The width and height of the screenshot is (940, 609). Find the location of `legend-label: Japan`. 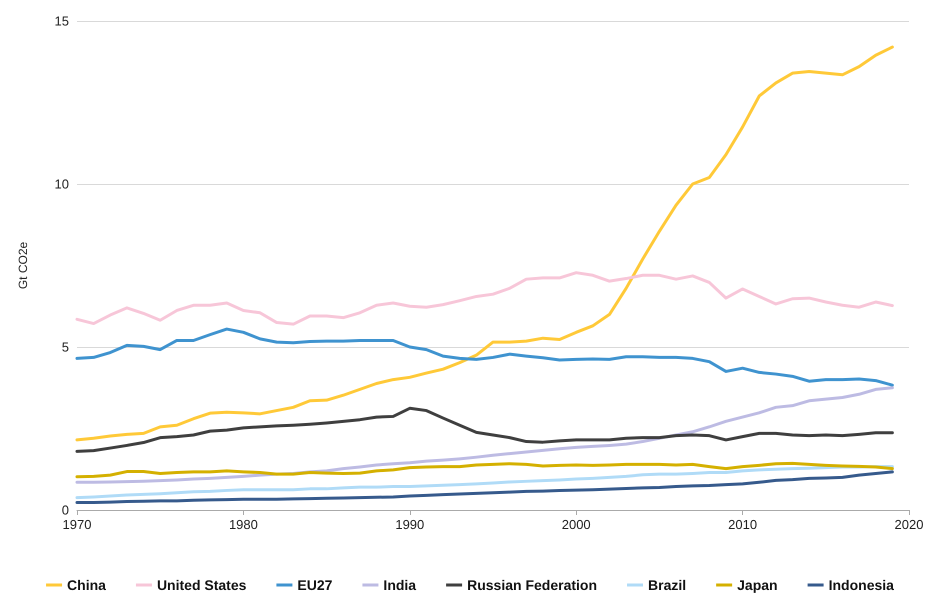

legend-label: Japan is located at coordinates (757, 585).